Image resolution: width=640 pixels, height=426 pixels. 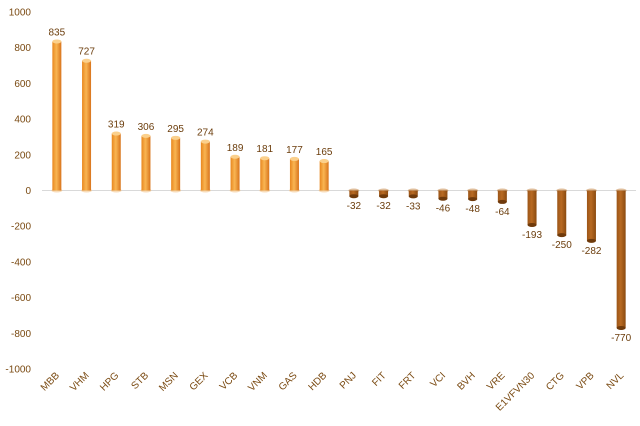 What do you see at coordinates (205, 133) in the screenshot?
I see `data-label: 274` at bounding box center [205, 133].